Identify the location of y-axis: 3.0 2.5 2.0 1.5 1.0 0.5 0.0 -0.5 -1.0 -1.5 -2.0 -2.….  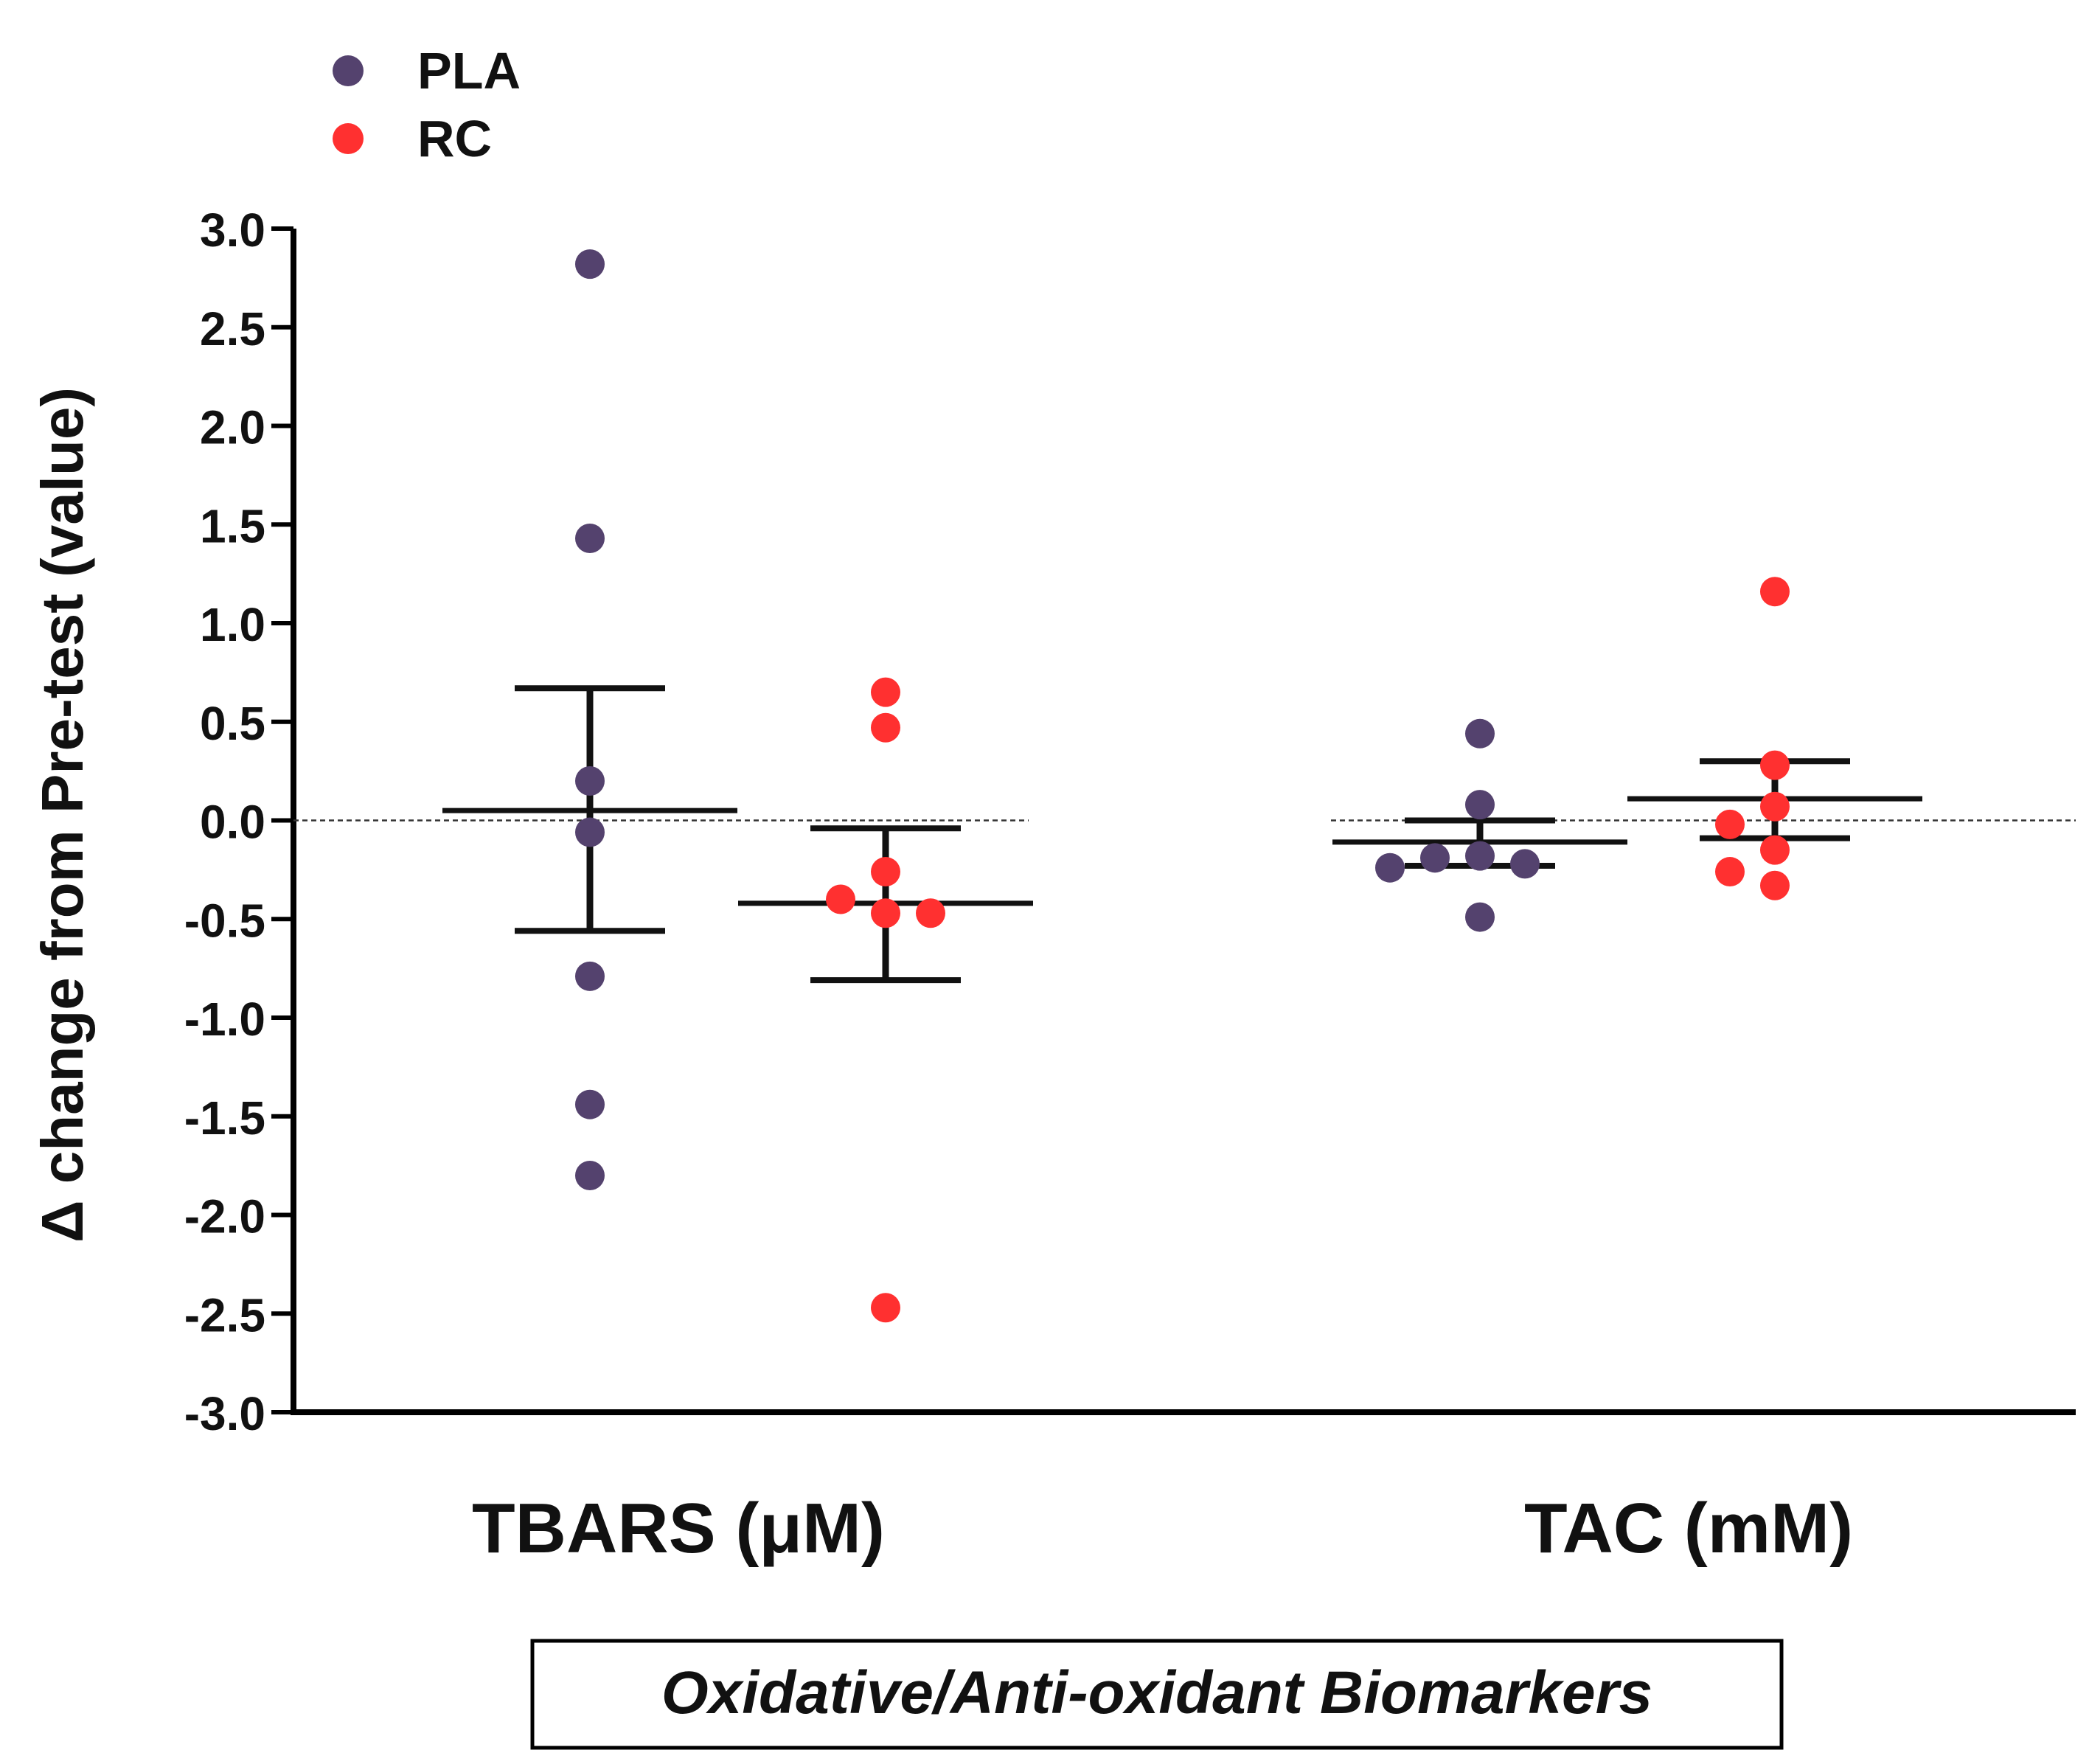
(240, 822).